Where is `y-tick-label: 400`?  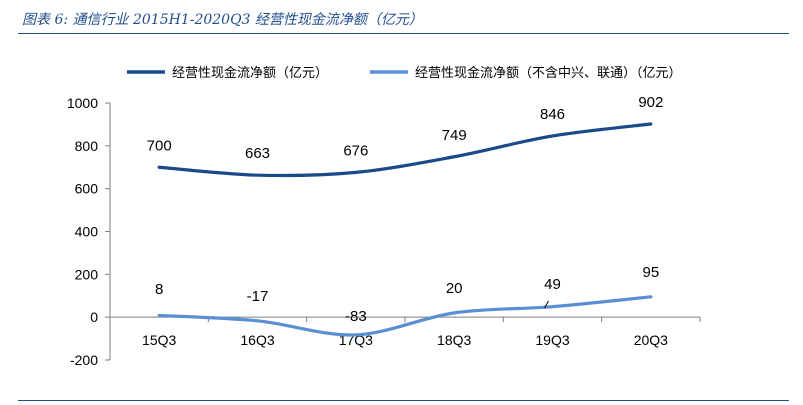 y-tick-label: 400 is located at coordinates (87, 232).